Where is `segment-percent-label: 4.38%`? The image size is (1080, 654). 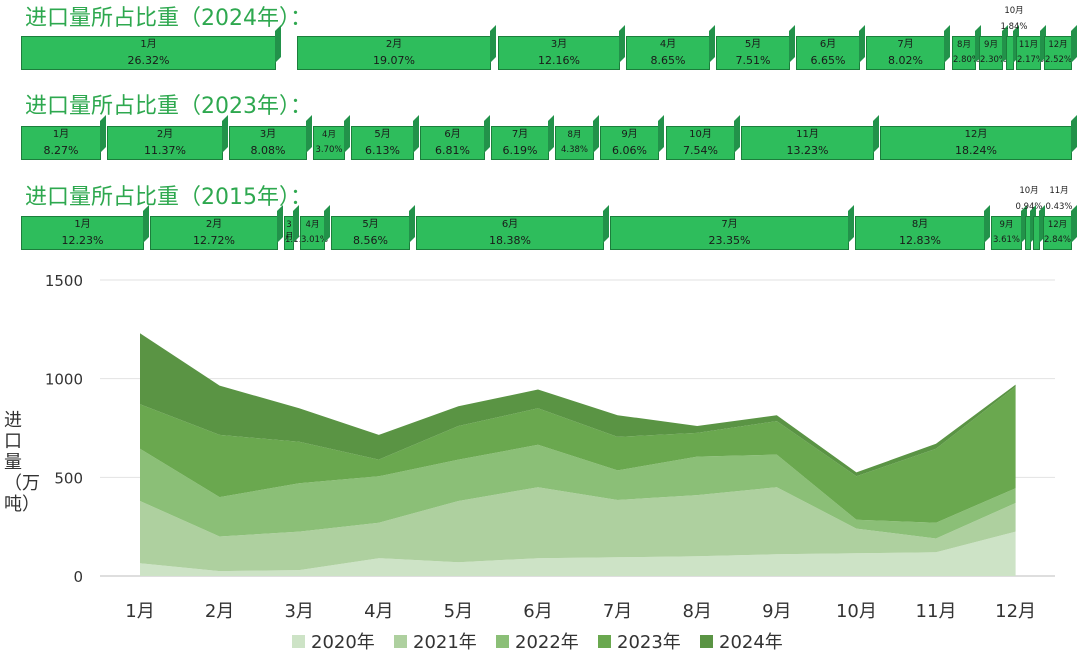
segment-percent-label: 4.38% is located at coordinates (574, 150).